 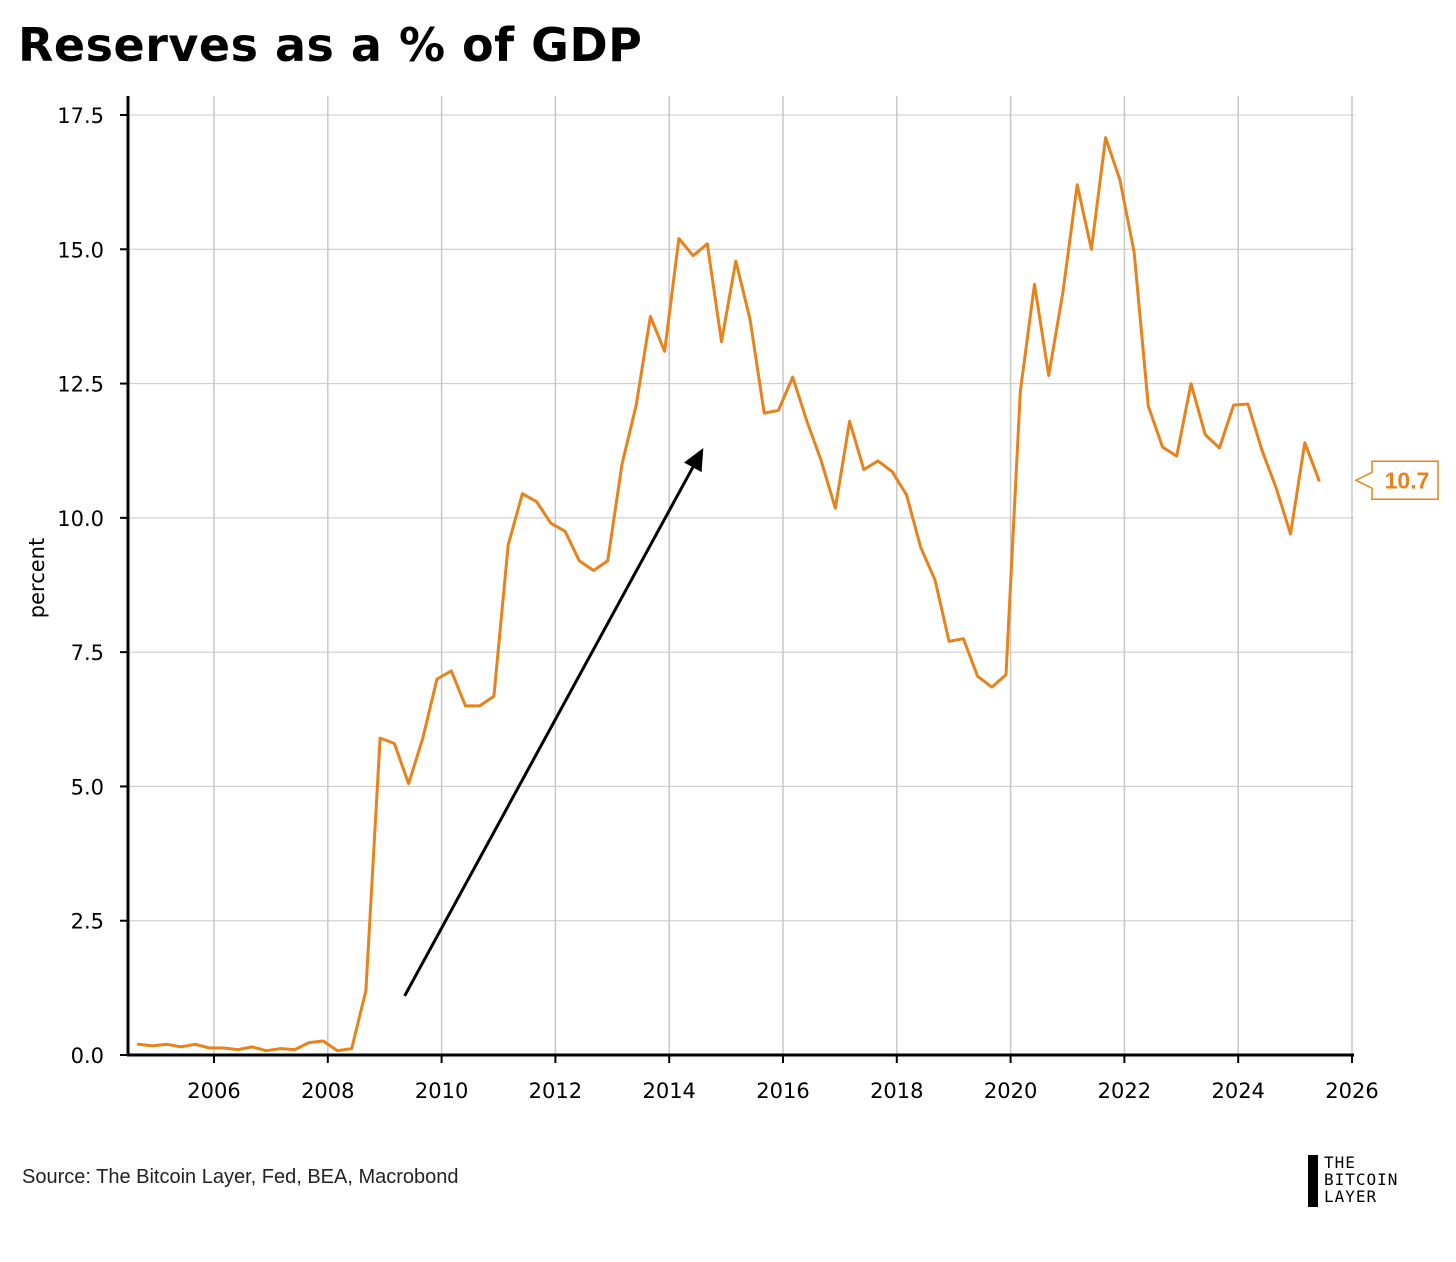 What do you see at coordinates (80, 519) in the screenshot?
I see `y-tick-label: 10.0` at bounding box center [80, 519].